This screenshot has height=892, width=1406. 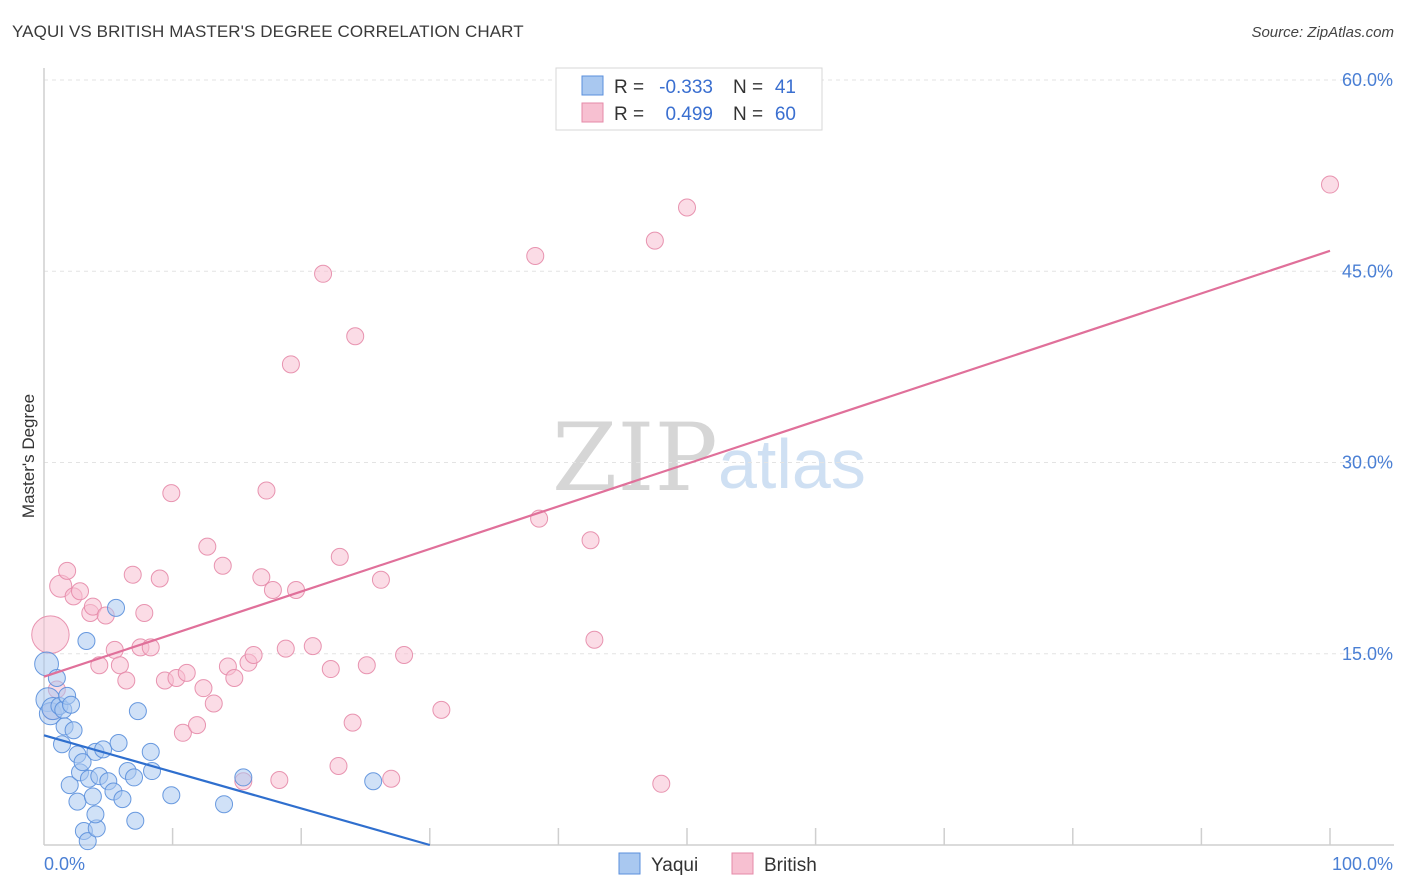 What do you see at coordinates (717, 864) in the screenshot?
I see `series-legend: Yaqui British` at bounding box center [717, 864].